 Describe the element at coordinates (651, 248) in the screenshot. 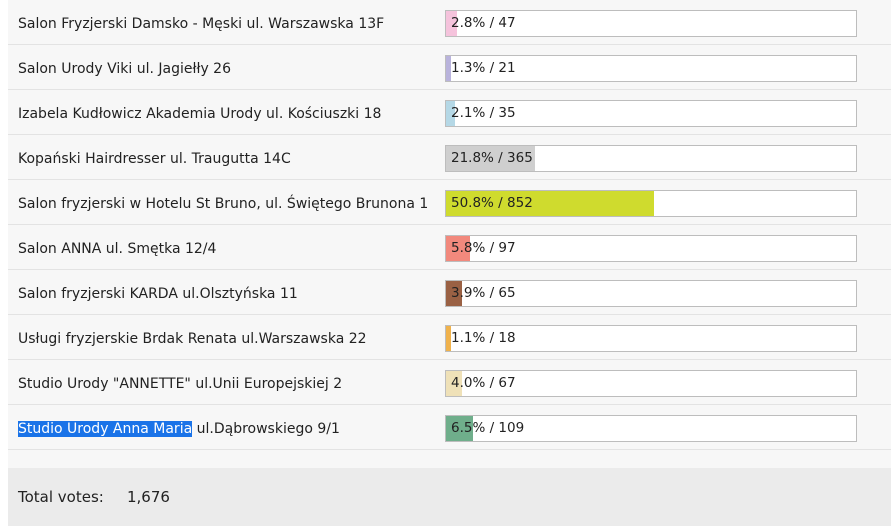

I see `result-bar: 5.8% / 97` at that location.